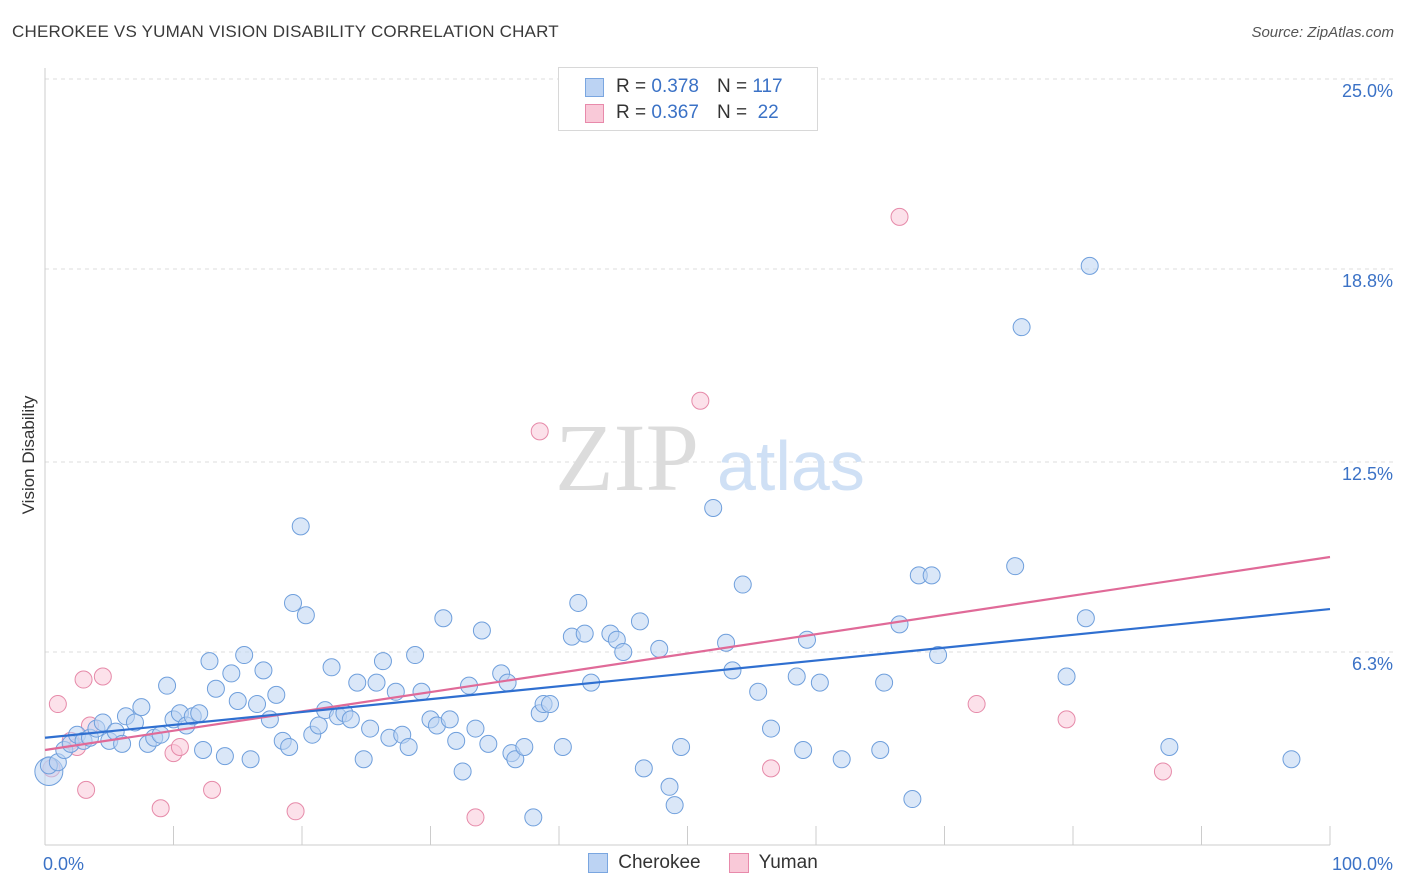 The width and height of the screenshot is (1406, 892). I want to click on watermark-atlas: atlas, so click(791, 466).